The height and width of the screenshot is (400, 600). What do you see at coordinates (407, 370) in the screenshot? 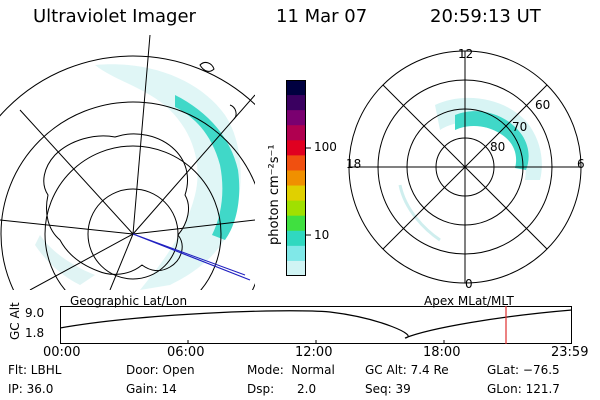
I see `status-gc-alt: GC Alt: 7.4 Re` at bounding box center [407, 370].